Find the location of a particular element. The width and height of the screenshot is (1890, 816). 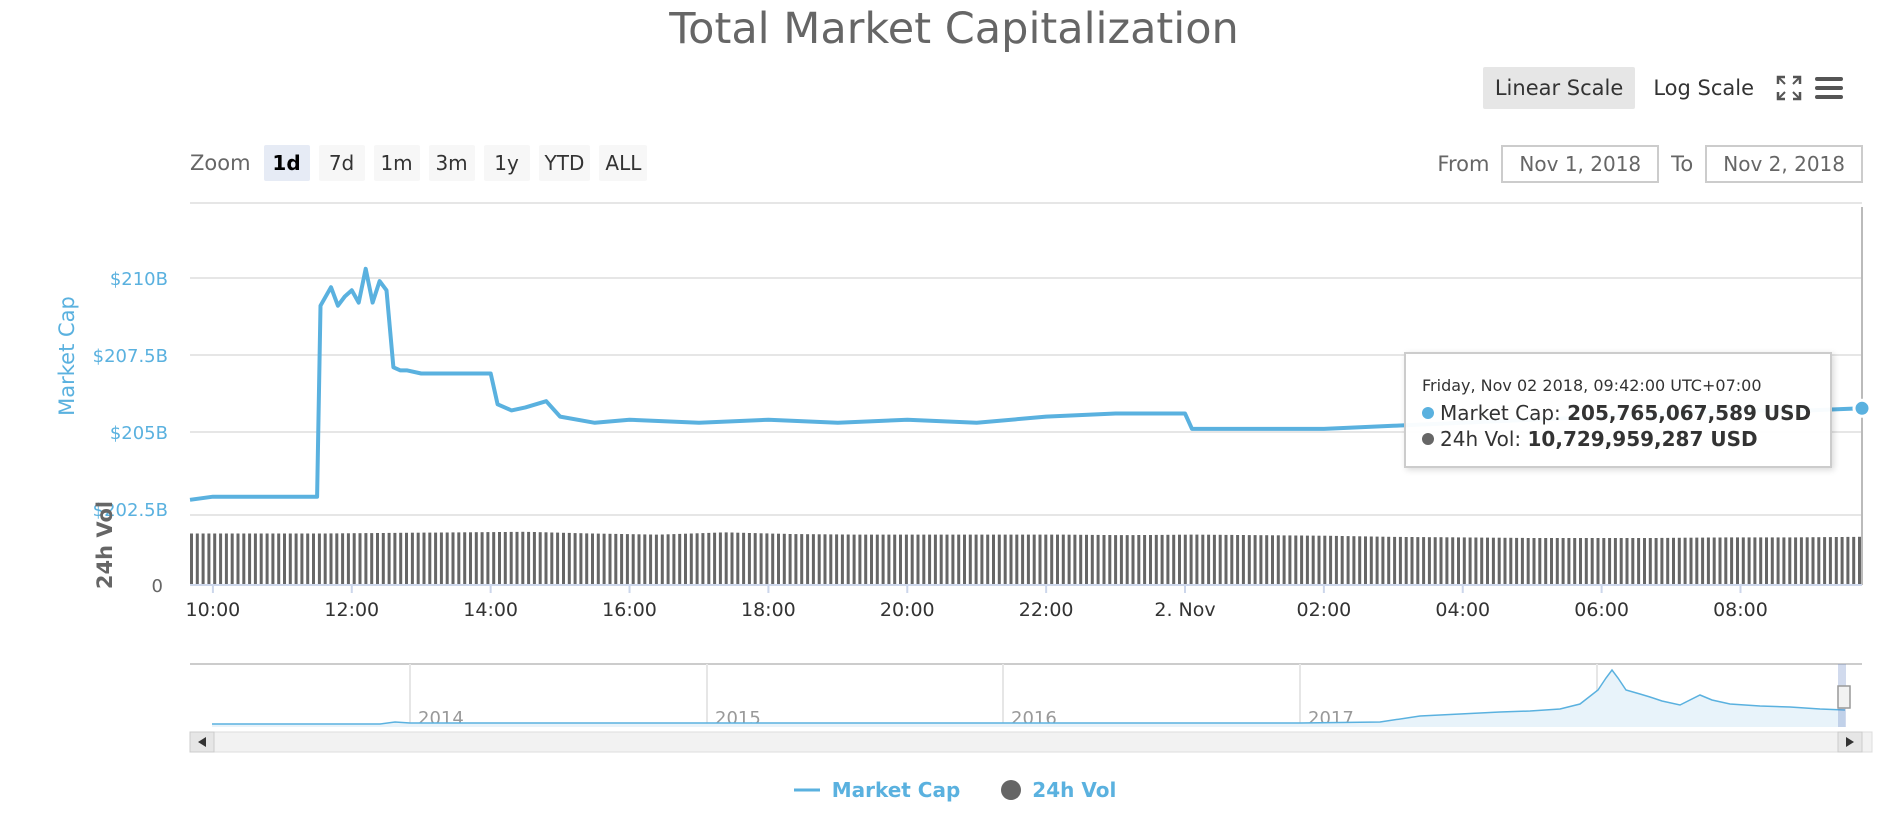

x-tick-label: 18:00 is located at coordinates (768, 610).